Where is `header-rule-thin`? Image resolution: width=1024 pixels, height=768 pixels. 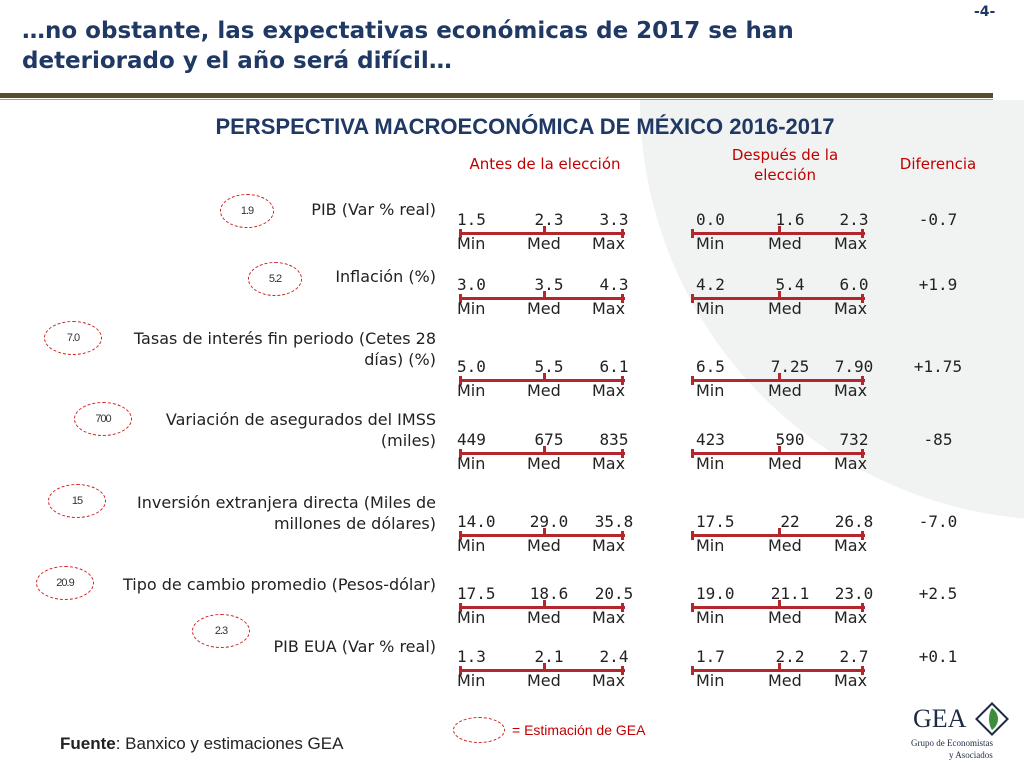 header-rule-thin is located at coordinates (496, 99).